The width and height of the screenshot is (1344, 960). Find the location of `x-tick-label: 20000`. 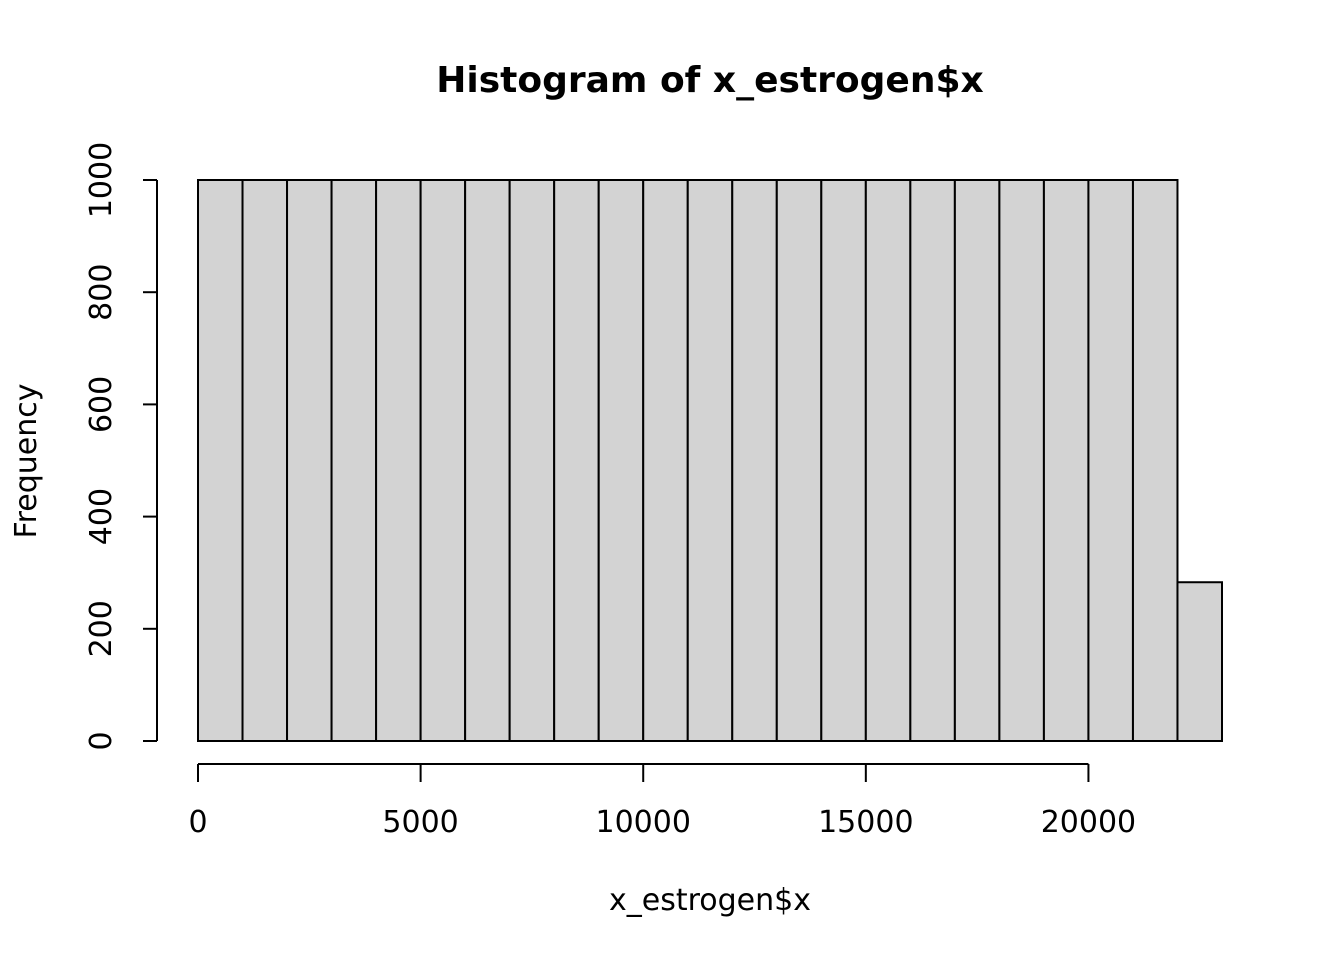

x-tick-label: 20000 is located at coordinates (1088, 822).